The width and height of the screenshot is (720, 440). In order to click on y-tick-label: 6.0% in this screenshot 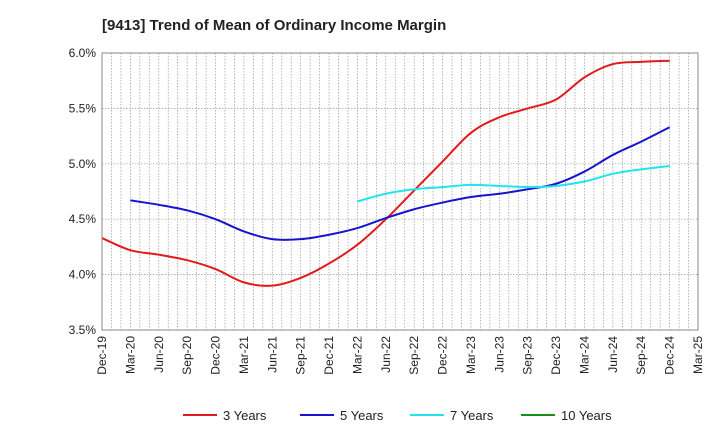, I will do `click(83, 53)`.